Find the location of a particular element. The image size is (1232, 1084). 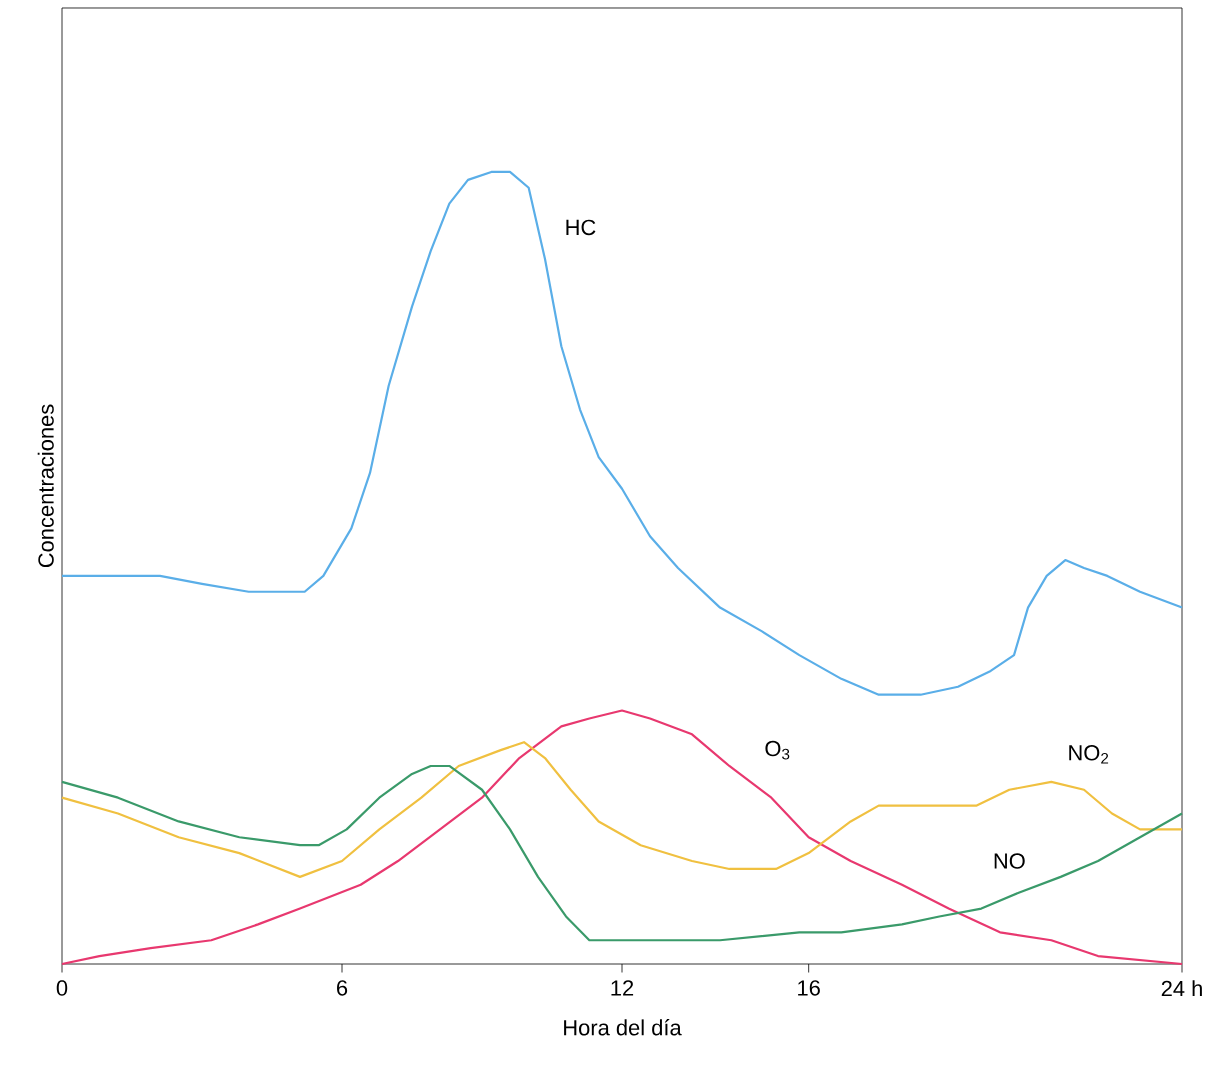

x-tick-label: 6 is located at coordinates (342, 988).